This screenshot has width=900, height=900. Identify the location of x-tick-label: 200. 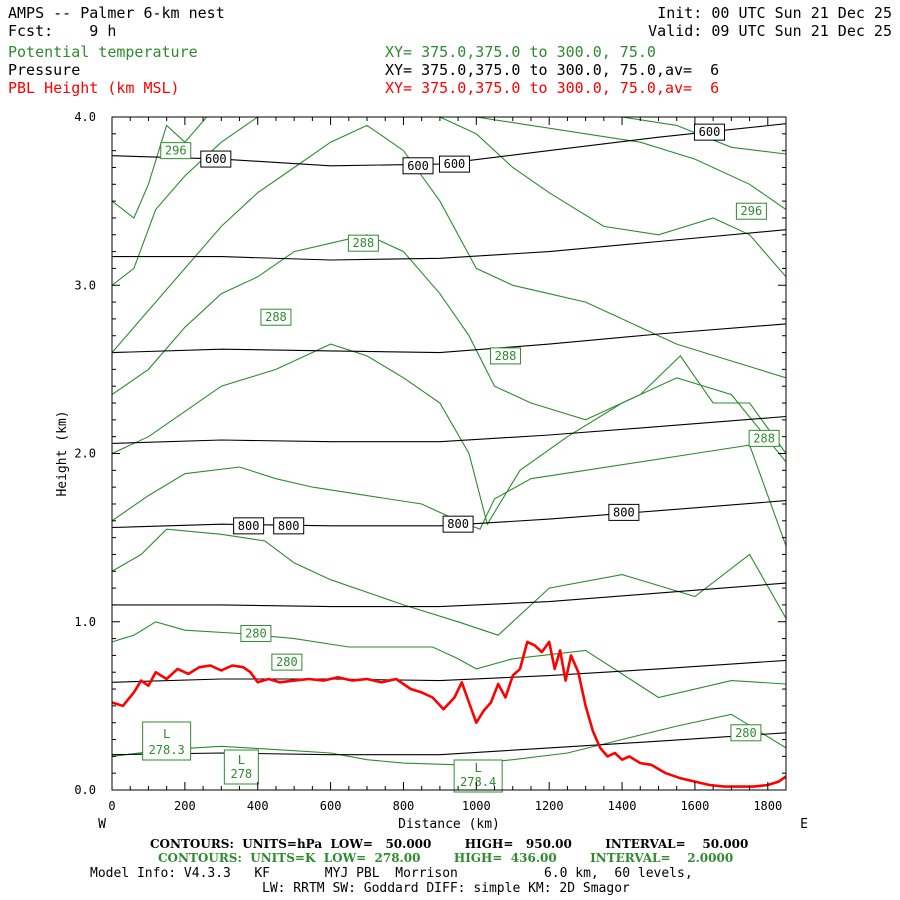
(185, 806).